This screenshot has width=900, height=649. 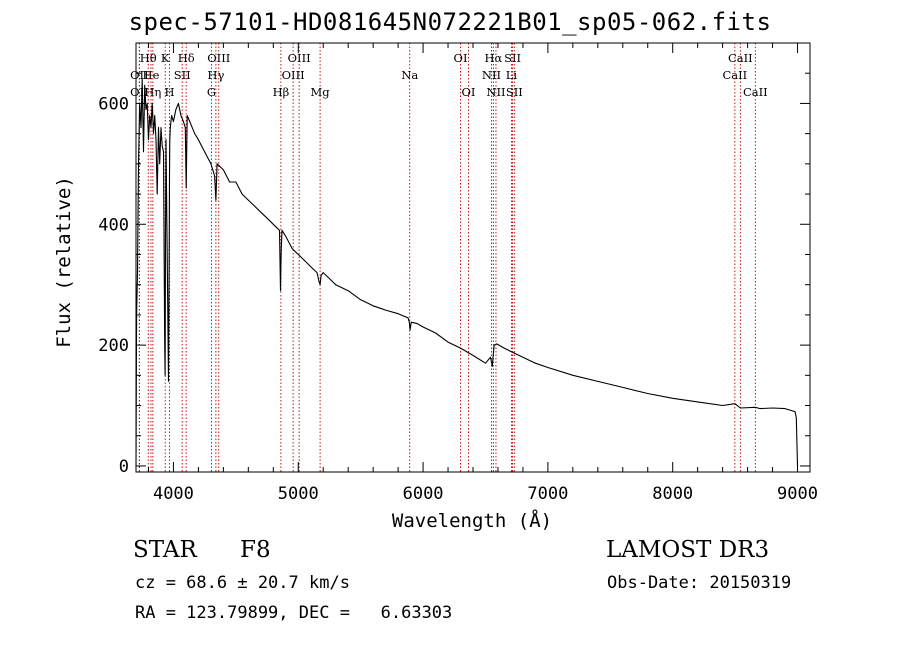 I want to click on line-label-nii-23: NII, so click(x=495, y=92).